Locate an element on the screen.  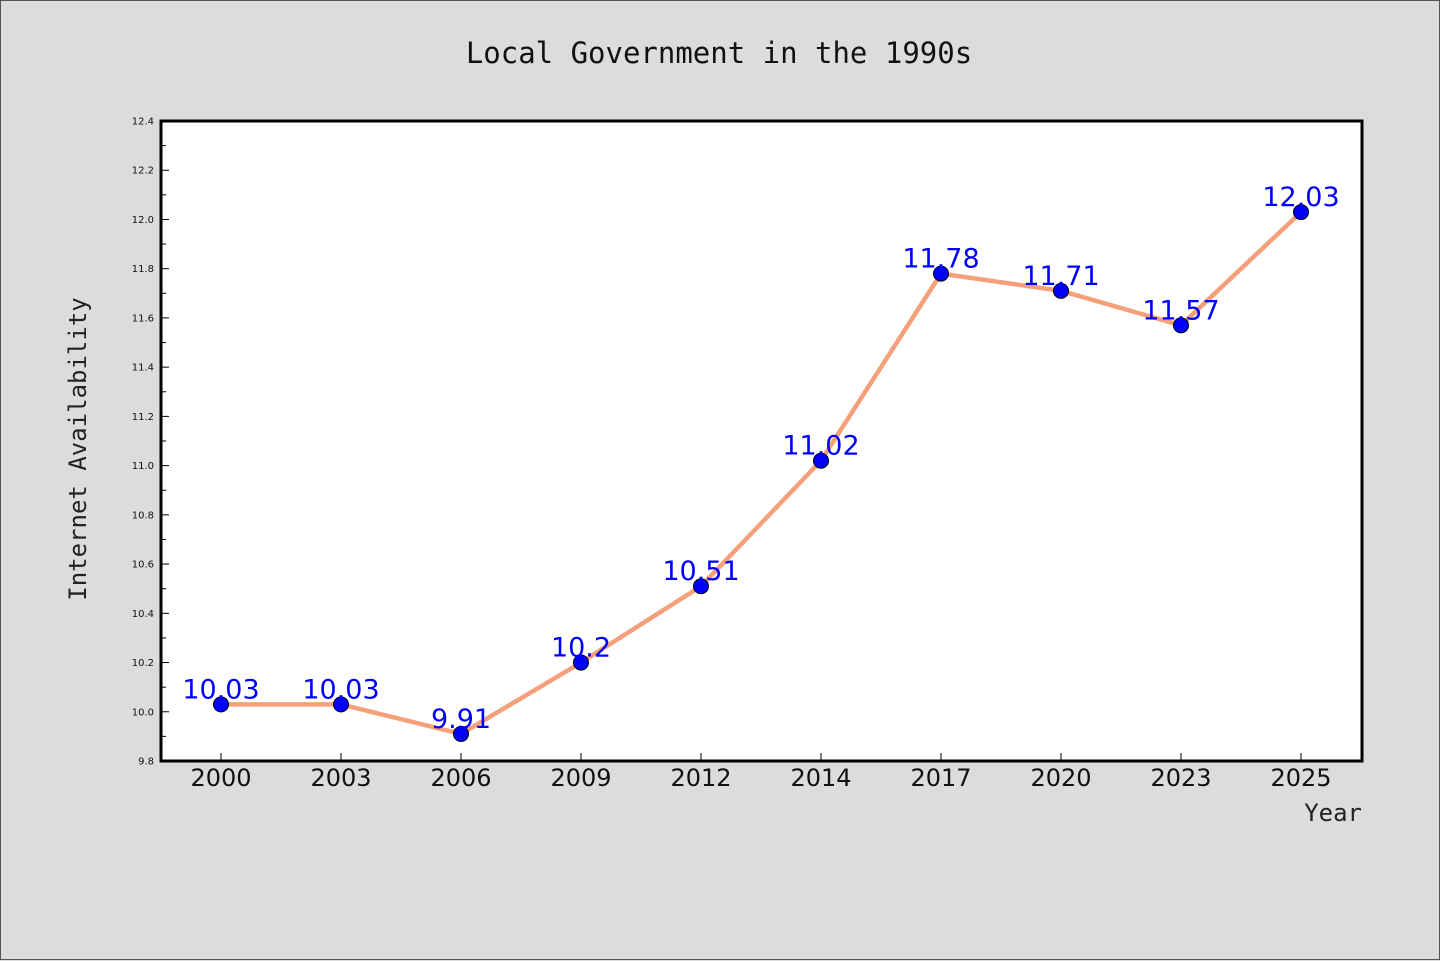
chart-title: Local Government in the 1990s is located at coordinates (719, 53).